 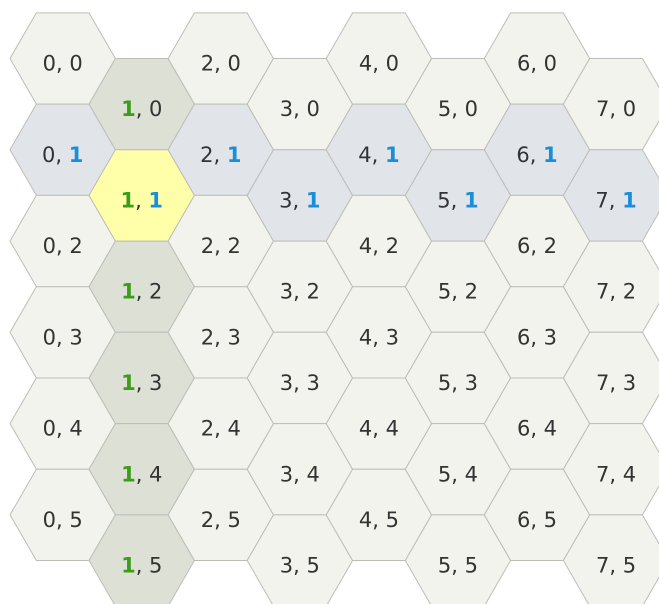 I want to click on cell-label: 4, 4, so click(x=379, y=429).